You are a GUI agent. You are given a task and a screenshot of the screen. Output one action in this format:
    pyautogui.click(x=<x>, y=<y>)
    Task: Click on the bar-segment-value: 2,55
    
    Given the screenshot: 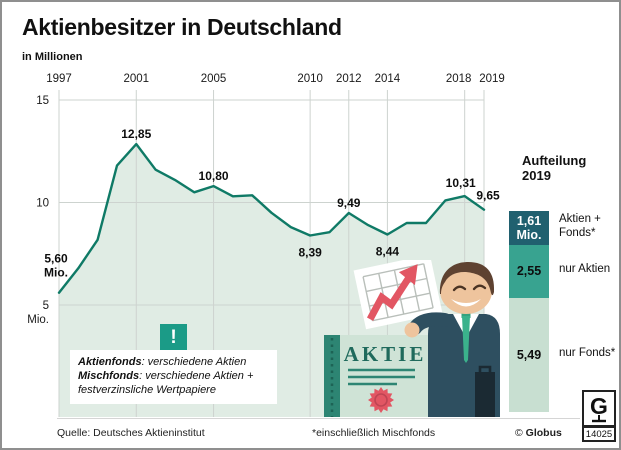 What is the action you would take?
    pyautogui.click(x=529, y=271)
    